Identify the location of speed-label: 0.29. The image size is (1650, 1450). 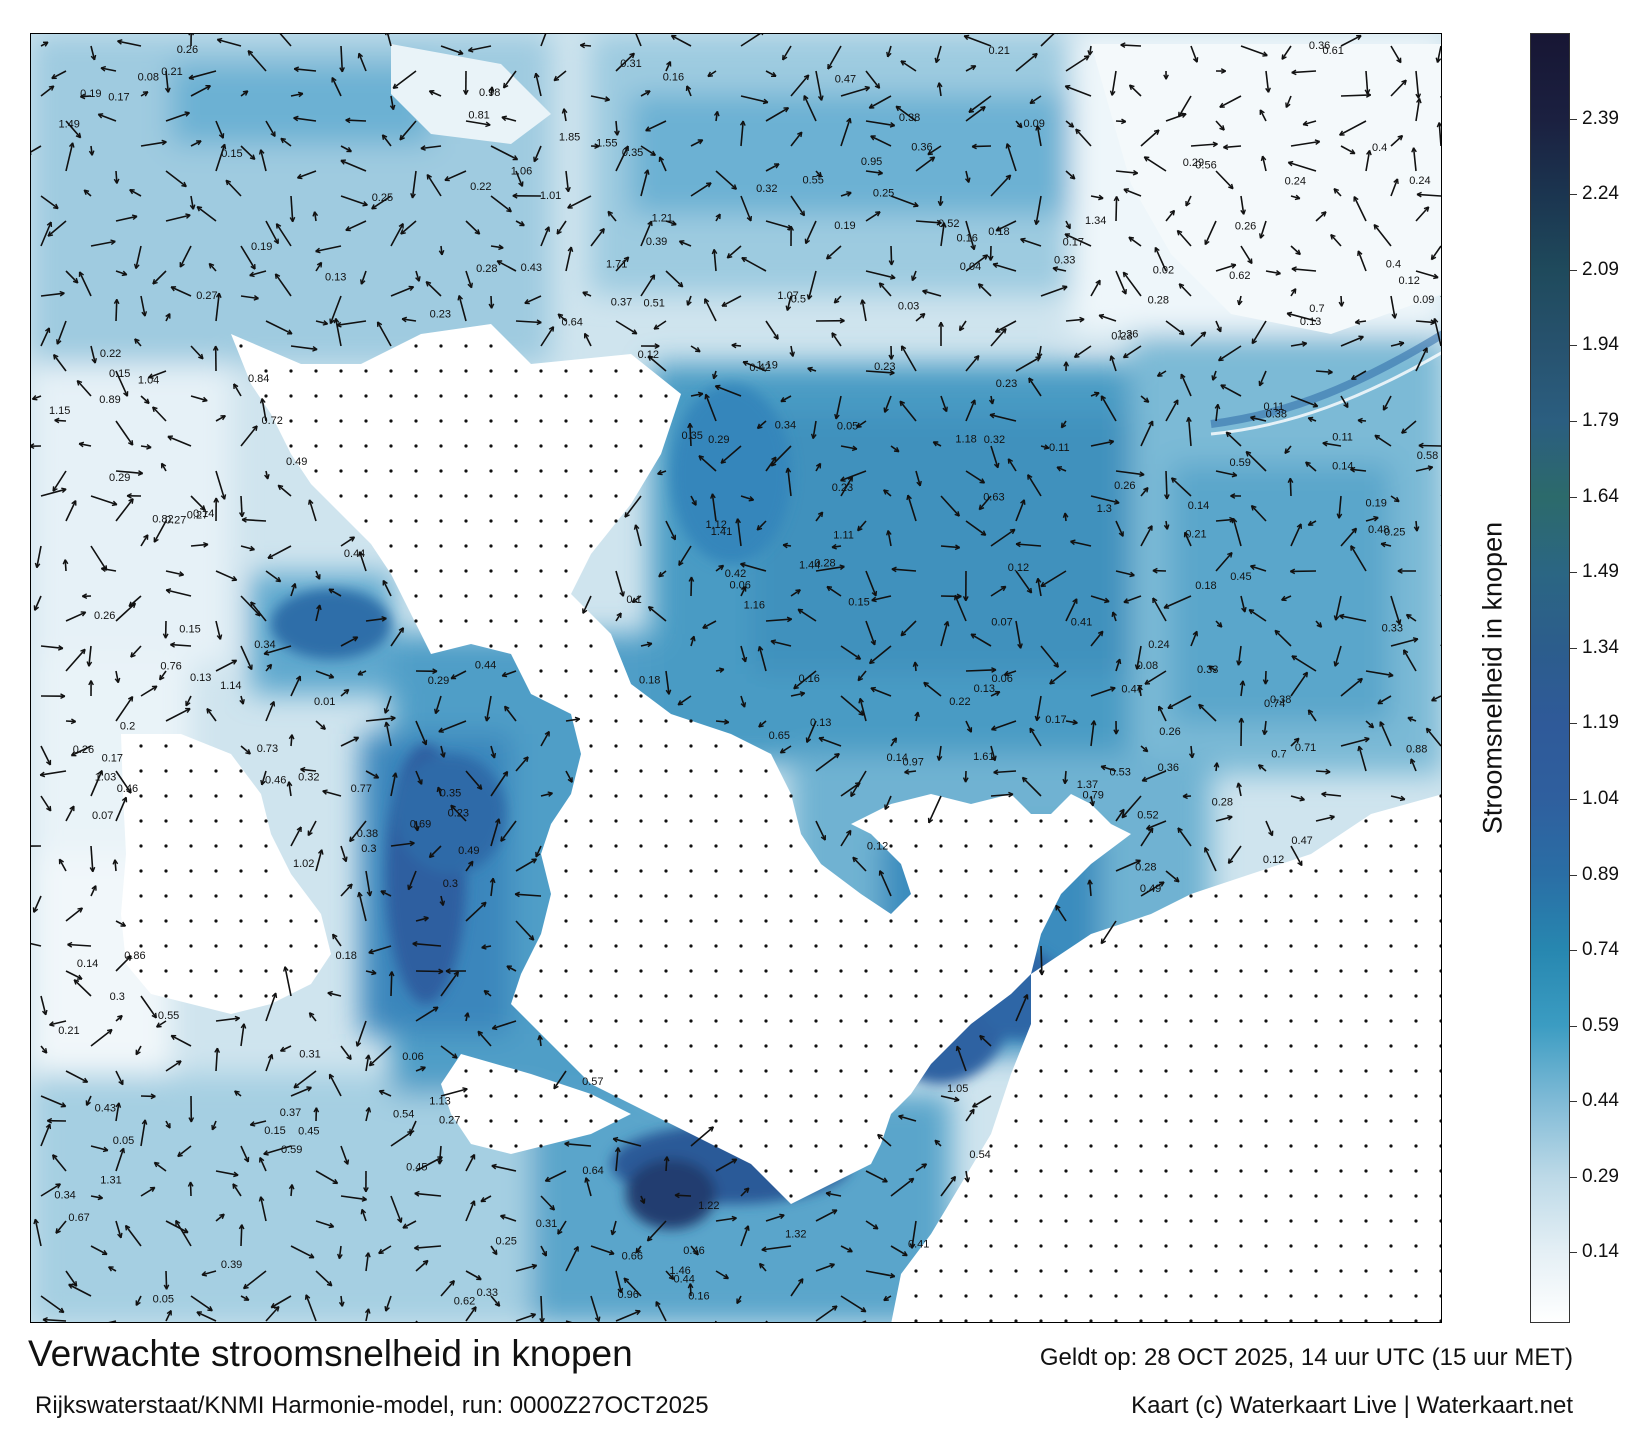
(119, 478).